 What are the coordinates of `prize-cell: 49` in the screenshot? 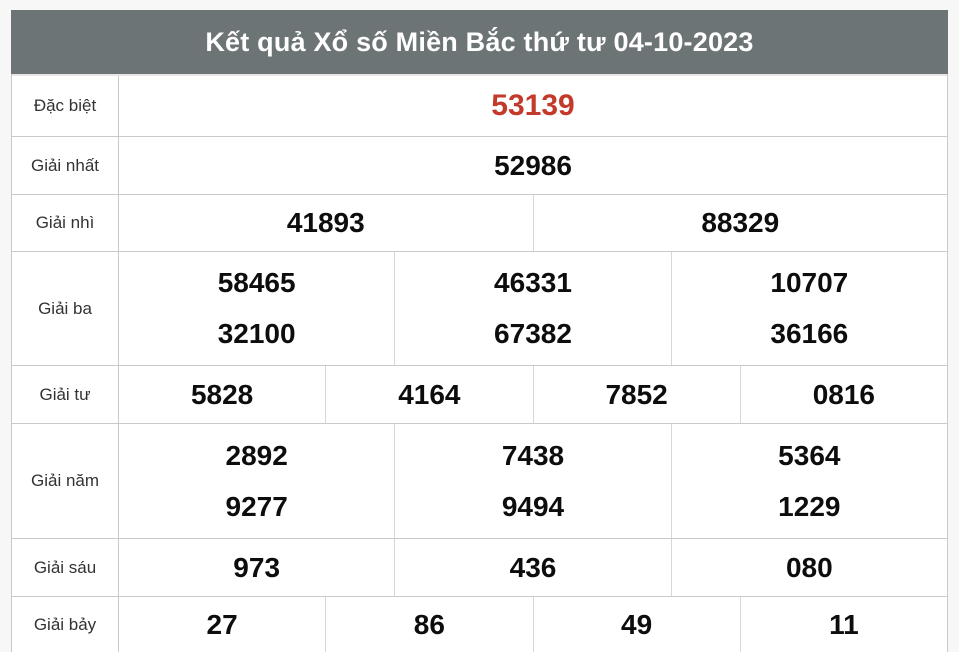 It's located at (636, 624).